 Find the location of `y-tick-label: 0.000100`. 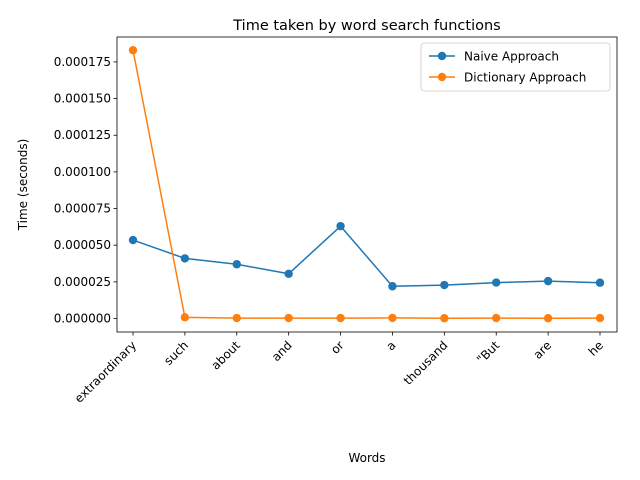

y-tick-label: 0.000100 is located at coordinates (82, 172).